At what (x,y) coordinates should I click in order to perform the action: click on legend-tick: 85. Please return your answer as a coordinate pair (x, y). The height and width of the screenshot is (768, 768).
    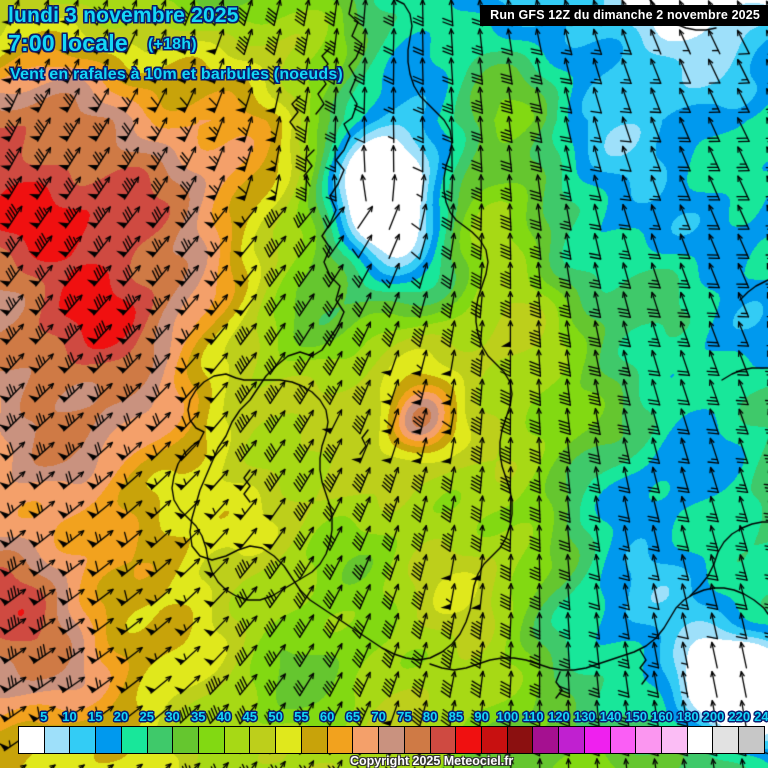
    Looking at the image, I should click on (456, 717).